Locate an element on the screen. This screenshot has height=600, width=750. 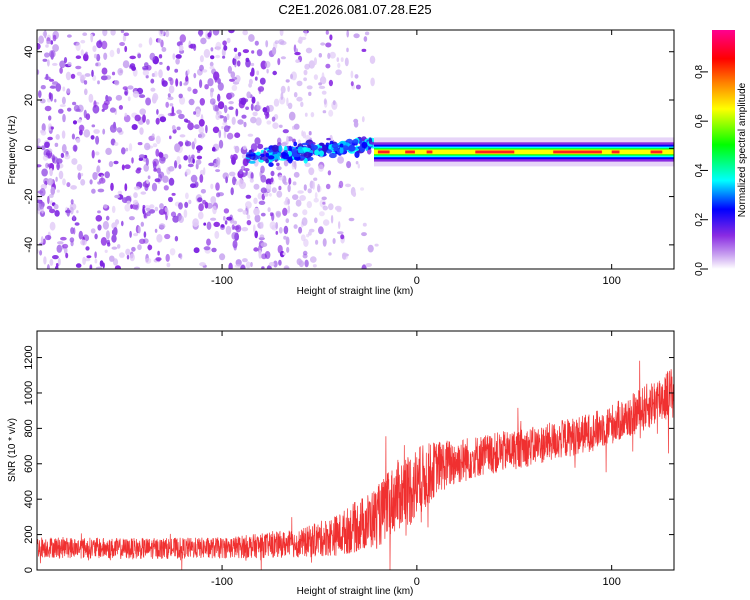
spectrogram-band-layer is located at coordinates (524, 152).